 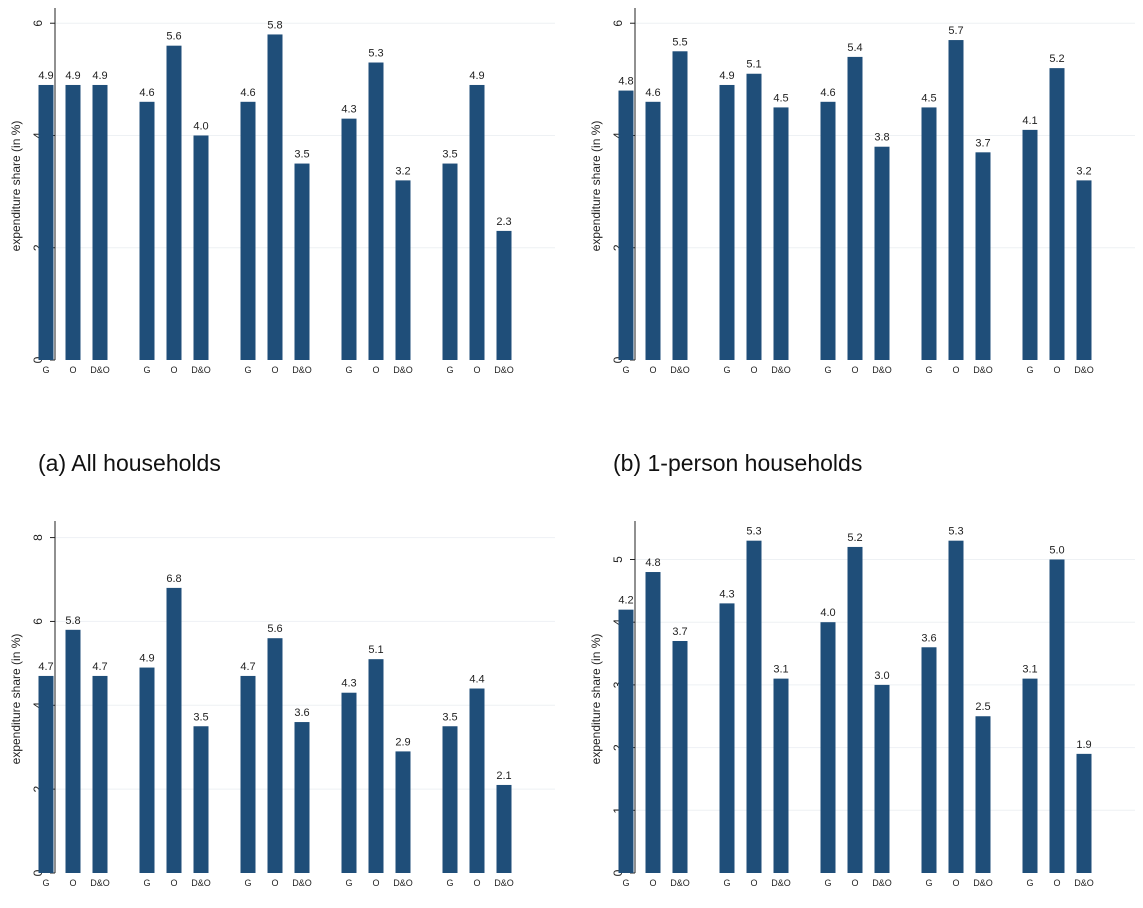 What do you see at coordinates (738, 463) in the screenshot?
I see `caption-panel-b: (b) 1-person households` at bounding box center [738, 463].